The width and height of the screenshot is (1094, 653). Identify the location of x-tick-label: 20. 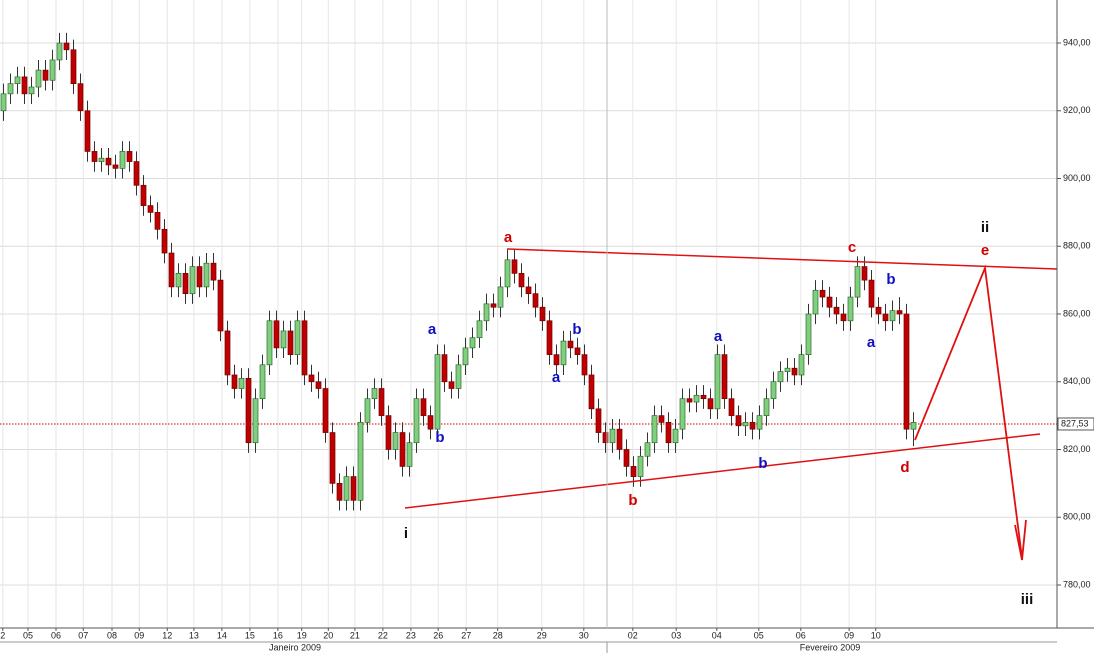
(328, 635).